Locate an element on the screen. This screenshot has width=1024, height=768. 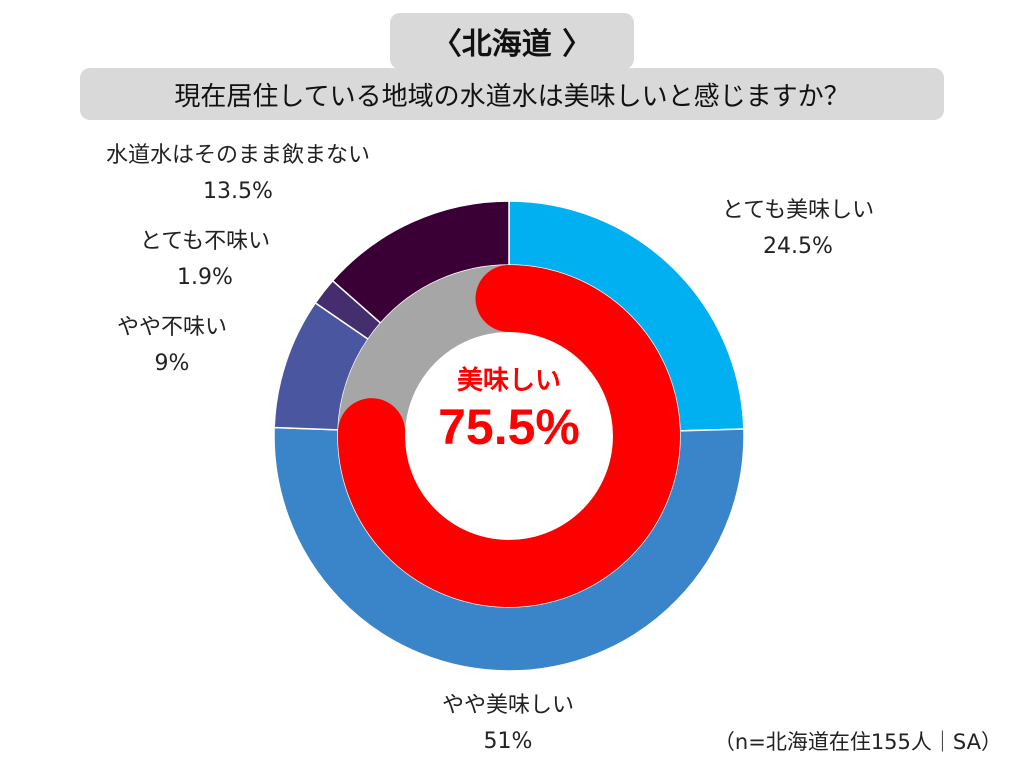
slice-label-dont-drink-value: 13.5% is located at coordinates (238, 191).